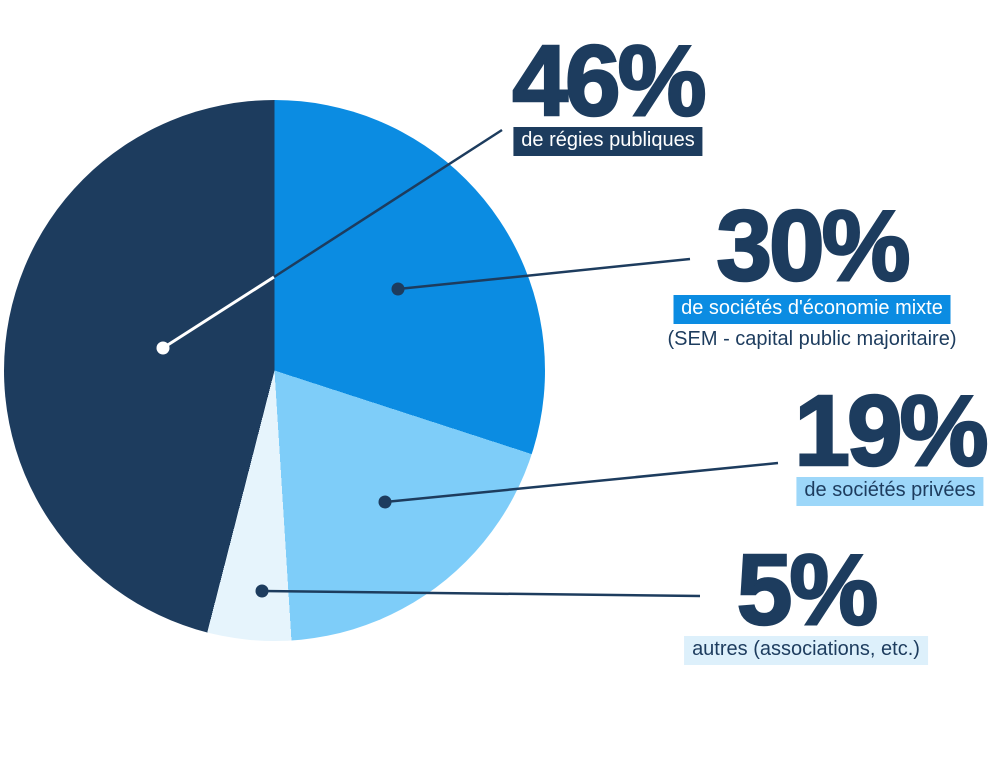  I want to click on tag-autres: autres (associations, etc.), so click(806, 650).